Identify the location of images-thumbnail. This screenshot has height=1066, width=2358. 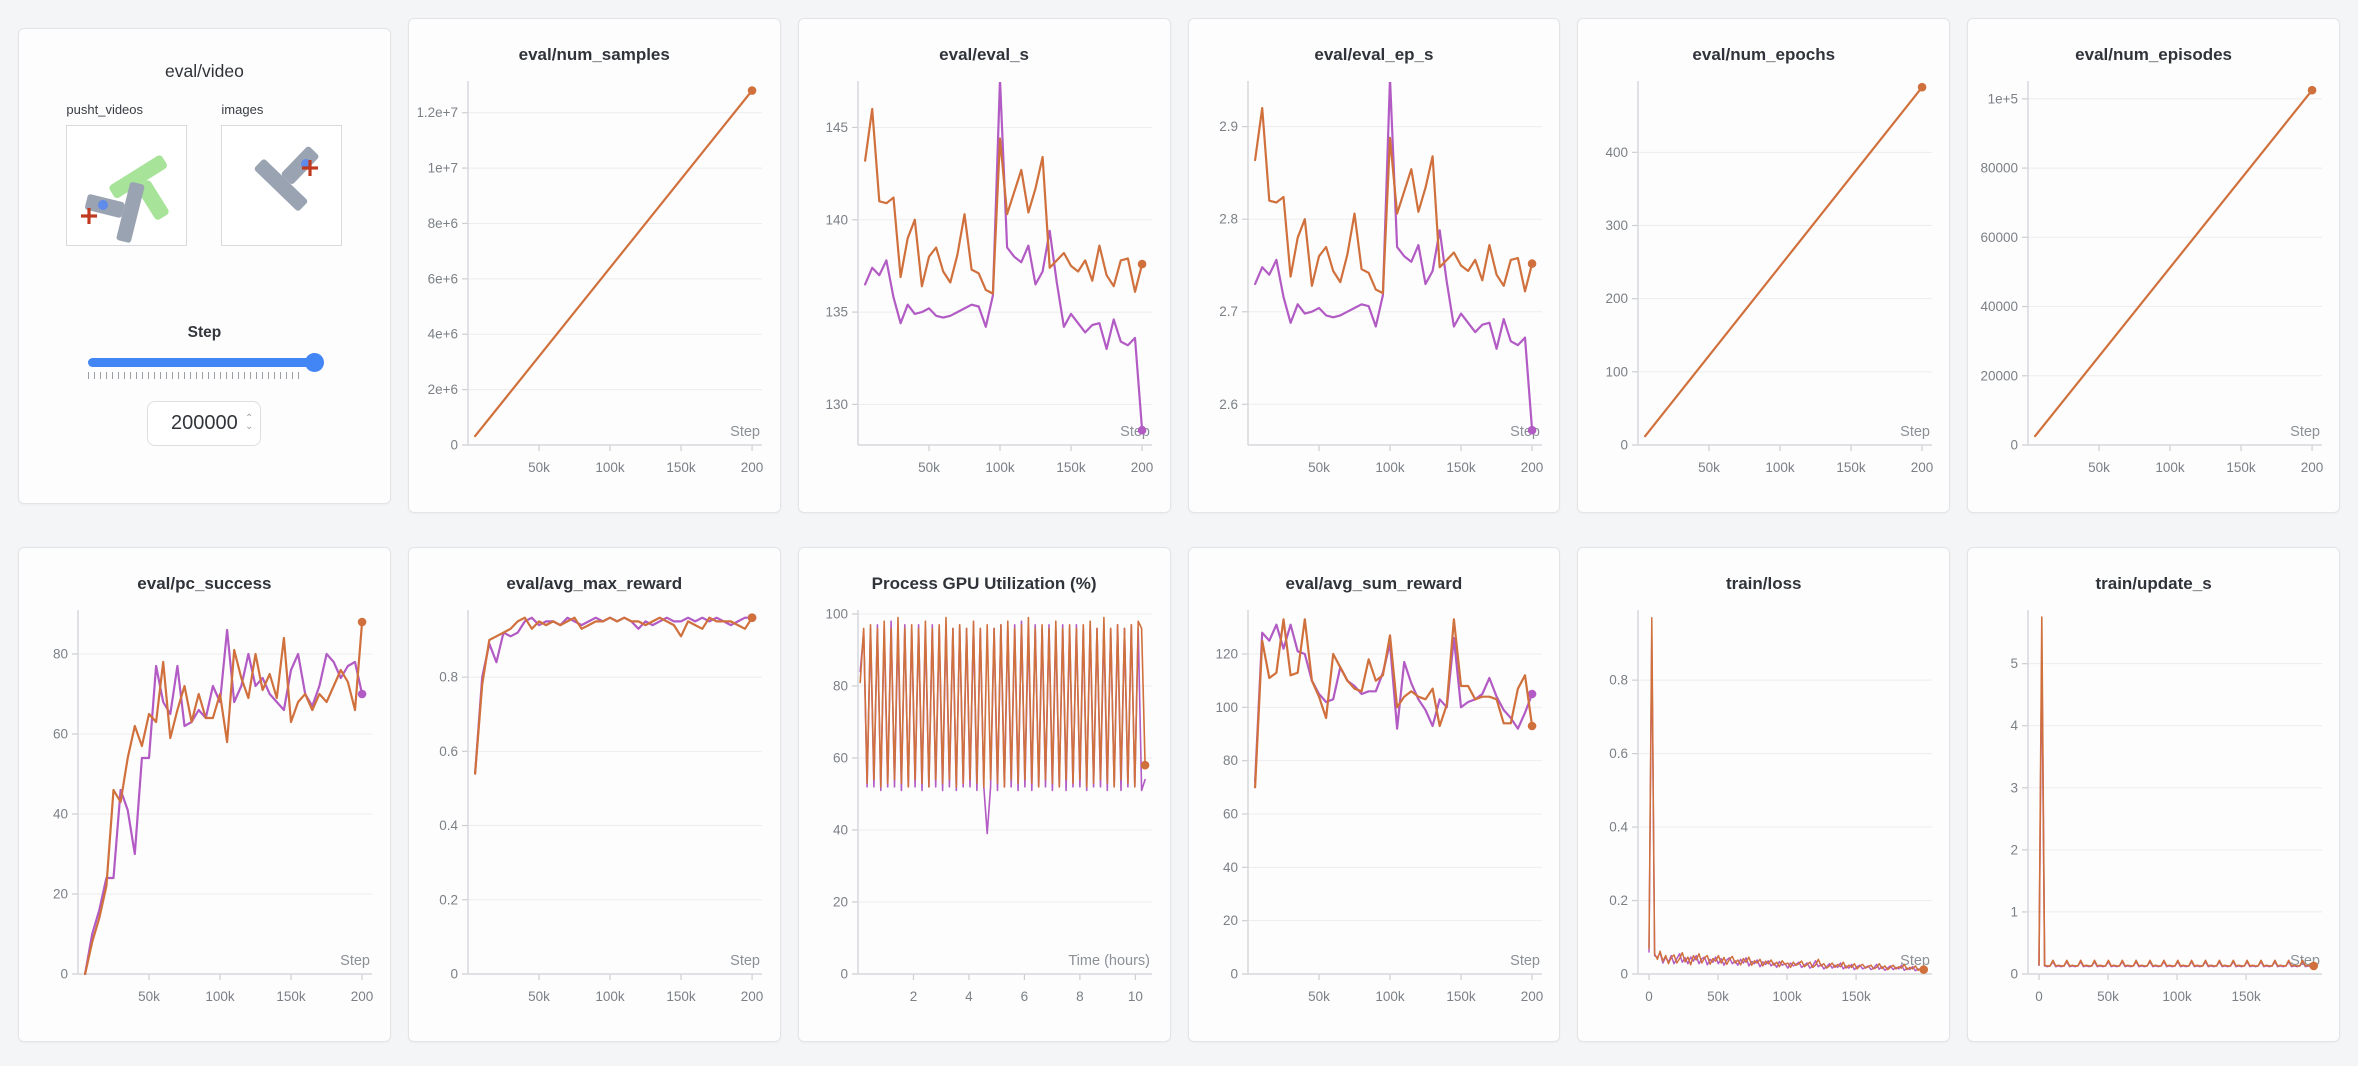
(282, 185).